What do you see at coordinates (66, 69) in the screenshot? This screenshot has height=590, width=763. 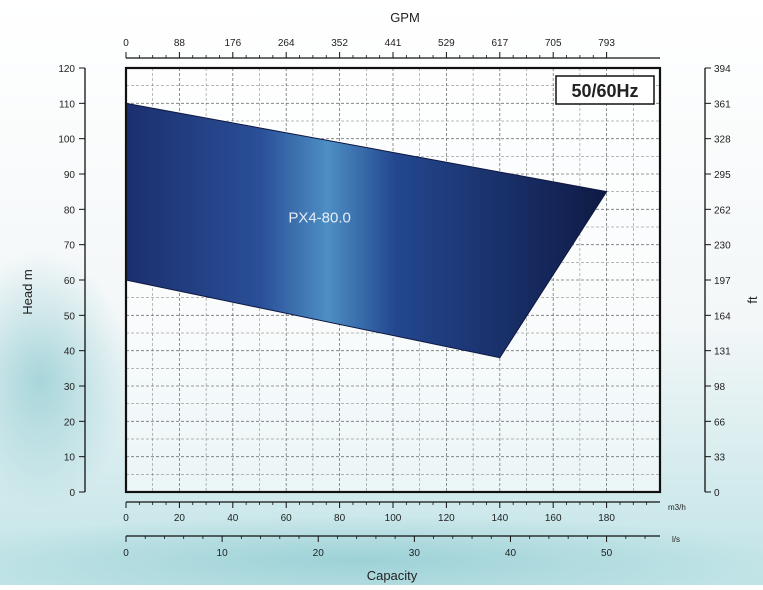 I see `left-axis-tick-label: 120` at bounding box center [66, 69].